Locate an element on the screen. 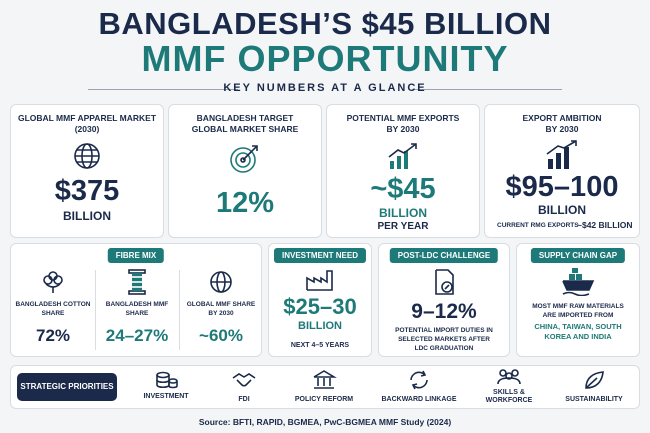 This screenshot has width=650, height=433. note: MOST MMF RAW MATERIALS ARE IMPORTED FROM is located at coordinates (578, 311).